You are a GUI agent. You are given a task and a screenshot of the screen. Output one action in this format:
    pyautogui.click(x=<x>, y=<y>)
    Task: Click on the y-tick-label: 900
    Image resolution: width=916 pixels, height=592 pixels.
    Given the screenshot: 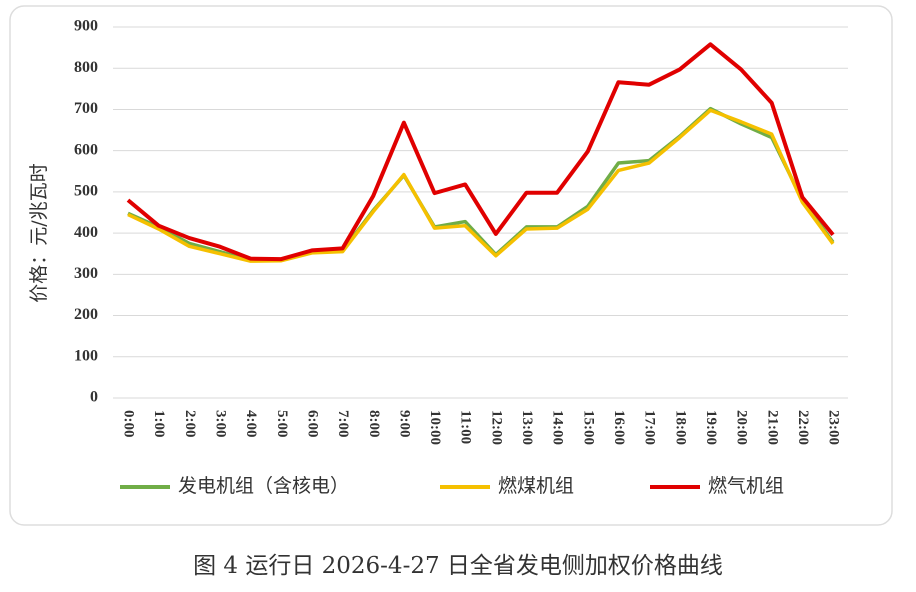 What is the action you would take?
    pyautogui.click(x=86, y=26)
    